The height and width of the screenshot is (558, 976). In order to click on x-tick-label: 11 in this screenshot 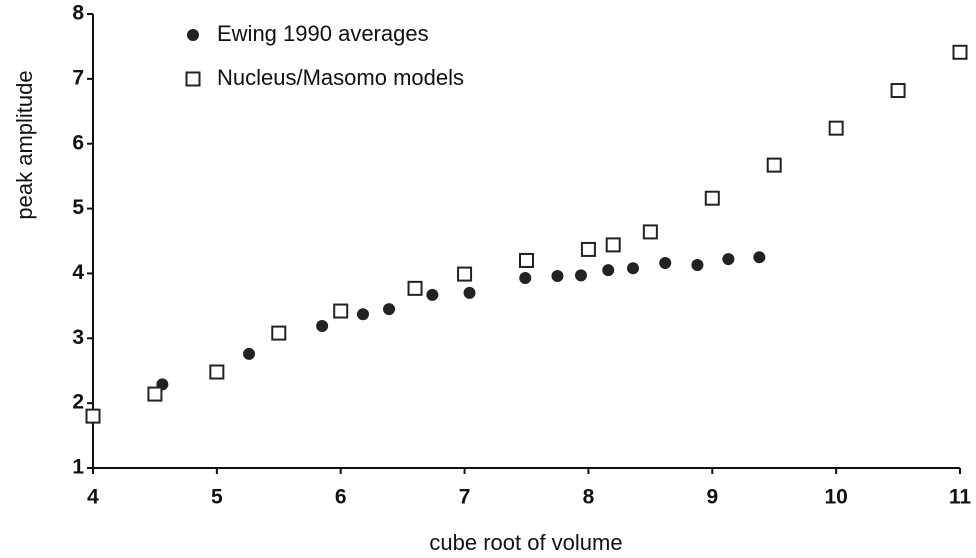, I will do `click(960, 497)`.